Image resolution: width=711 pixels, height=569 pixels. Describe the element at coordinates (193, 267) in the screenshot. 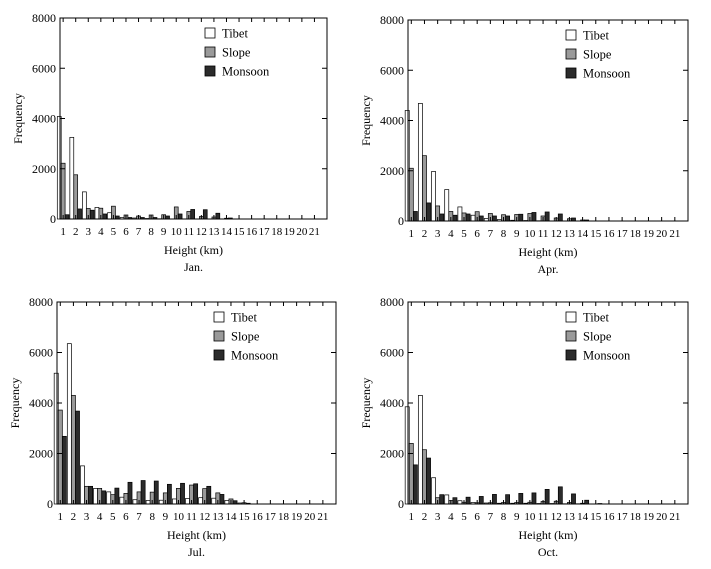

I see `panel-title: Jan.` at that location.